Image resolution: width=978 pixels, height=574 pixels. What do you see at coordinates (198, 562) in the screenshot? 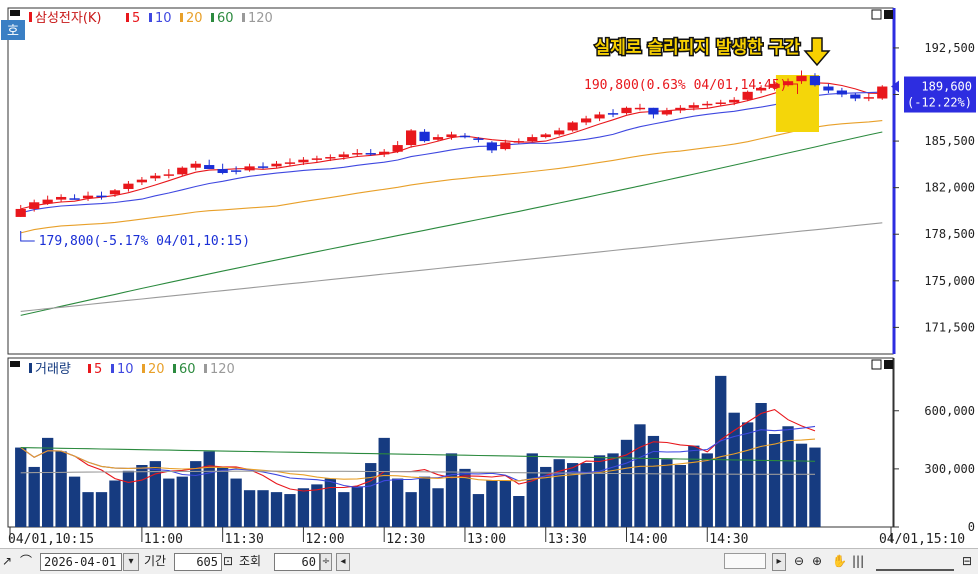
I see `period-input: 605` at bounding box center [198, 562].